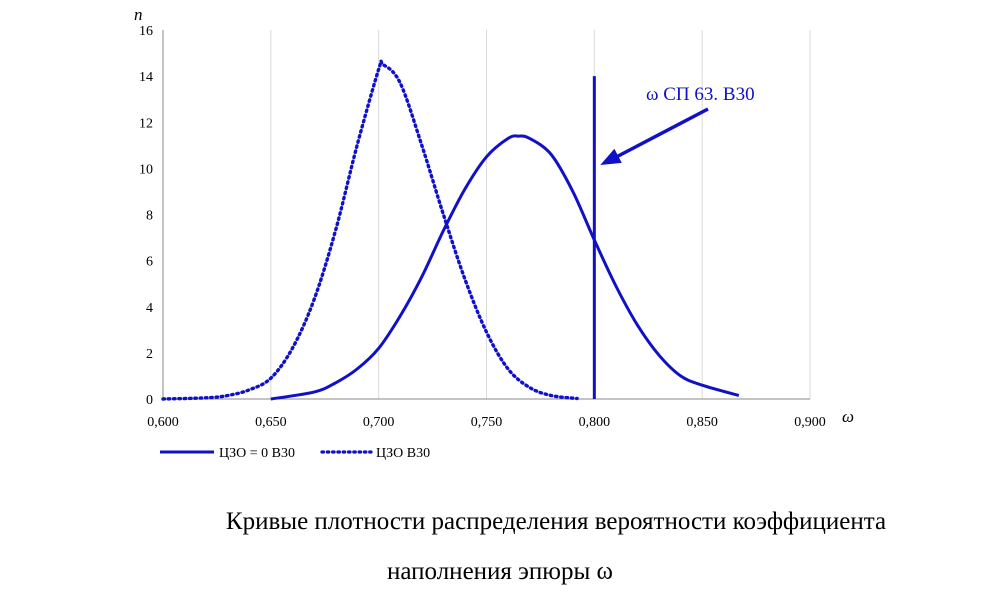 Image resolution: width=1000 pixels, height=607 pixels. Describe the element at coordinates (403, 453) in the screenshot. I see `legend-label-dotted: ЦЗО В30` at that location.